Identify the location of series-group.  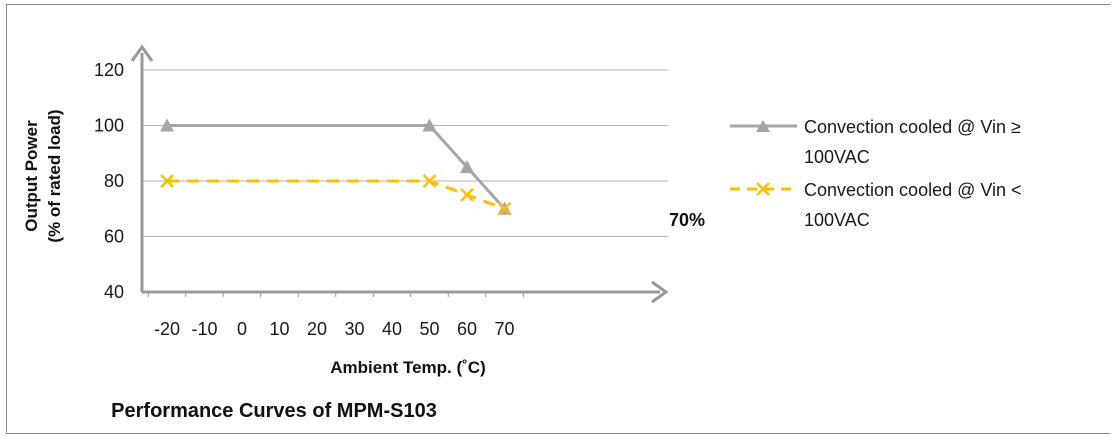
(336, 167).